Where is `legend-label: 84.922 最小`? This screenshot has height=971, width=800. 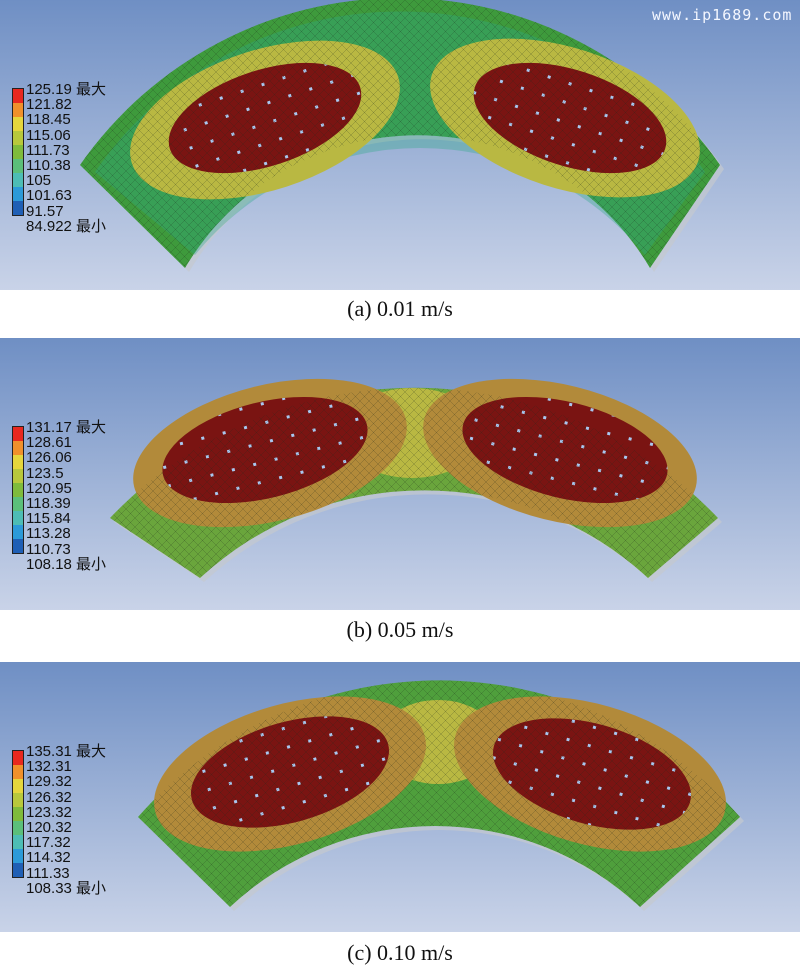 legend-label: 84.922 最小 is located at coordinates (66, 226).